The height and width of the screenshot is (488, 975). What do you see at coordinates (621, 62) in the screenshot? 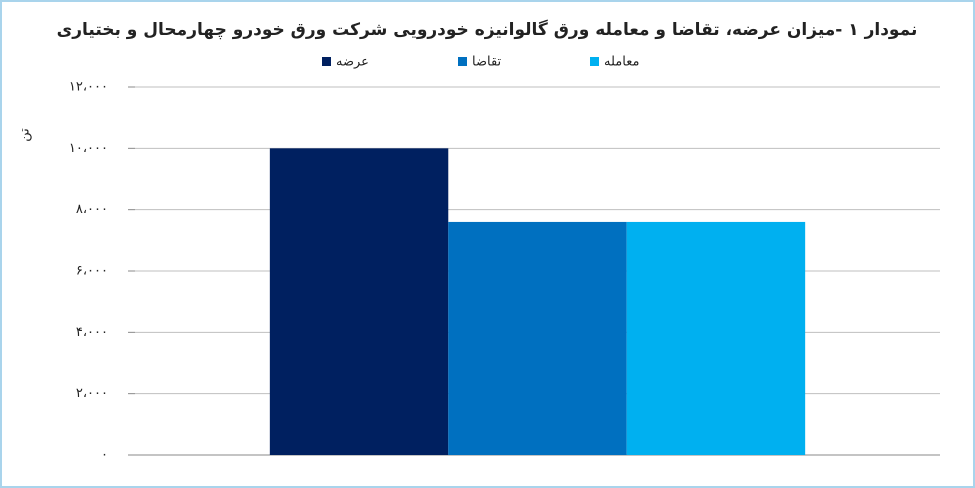
I see `legend-label: معامله` at bounding box center [621, 62].